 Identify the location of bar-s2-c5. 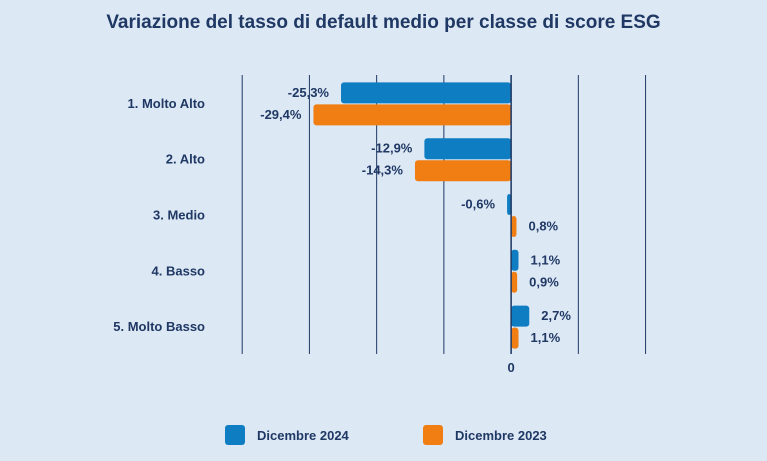
(515, 338).